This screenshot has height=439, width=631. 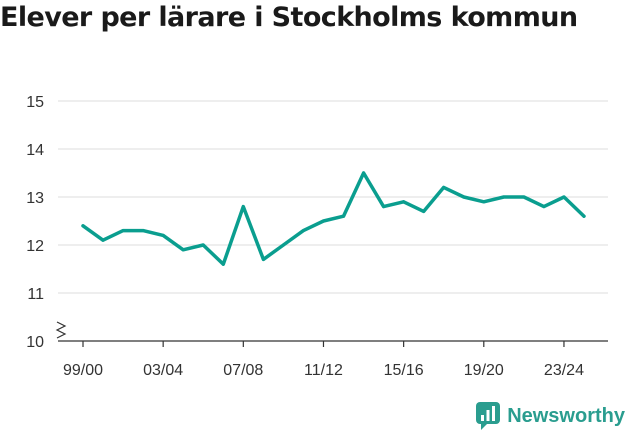 I want to click on brand: Newsworthy, so click(x=550, y=416).